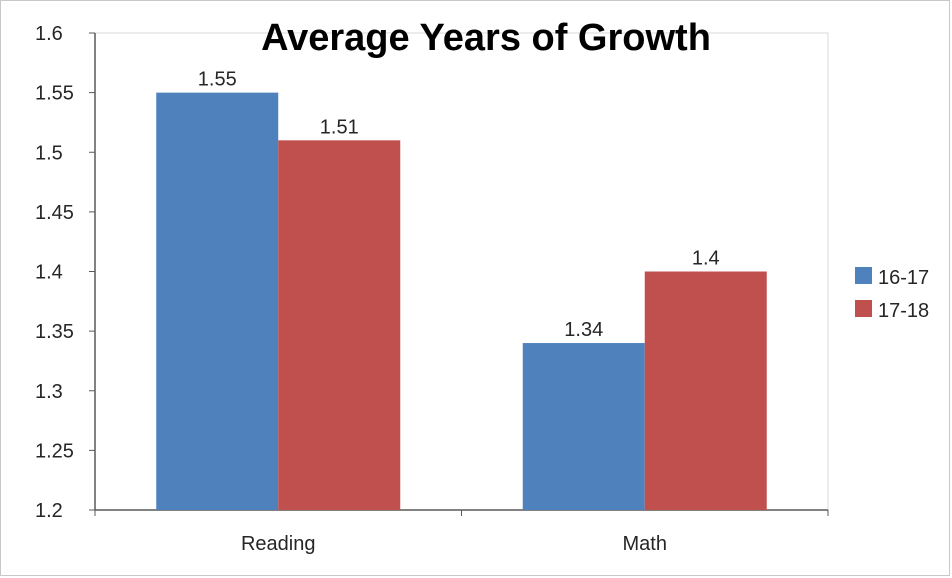  What do you see at coordinates (903, 311) in the screenshot?
I see `legend-label: 17-18` at bounding box center [903, 311].